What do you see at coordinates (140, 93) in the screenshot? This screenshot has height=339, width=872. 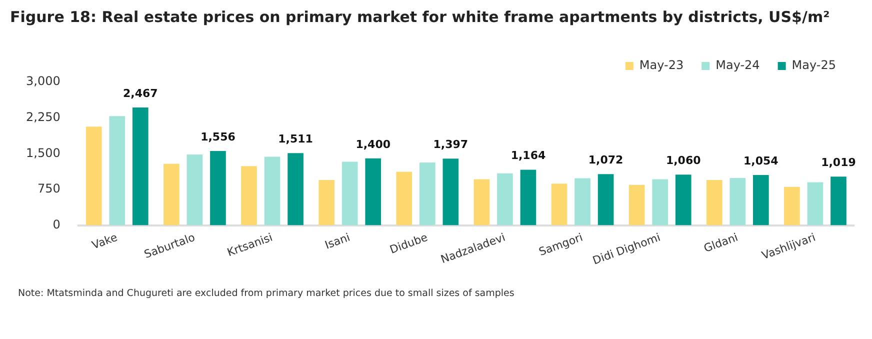 I see `data-label: 2,467` at bounding box center [140, 93].